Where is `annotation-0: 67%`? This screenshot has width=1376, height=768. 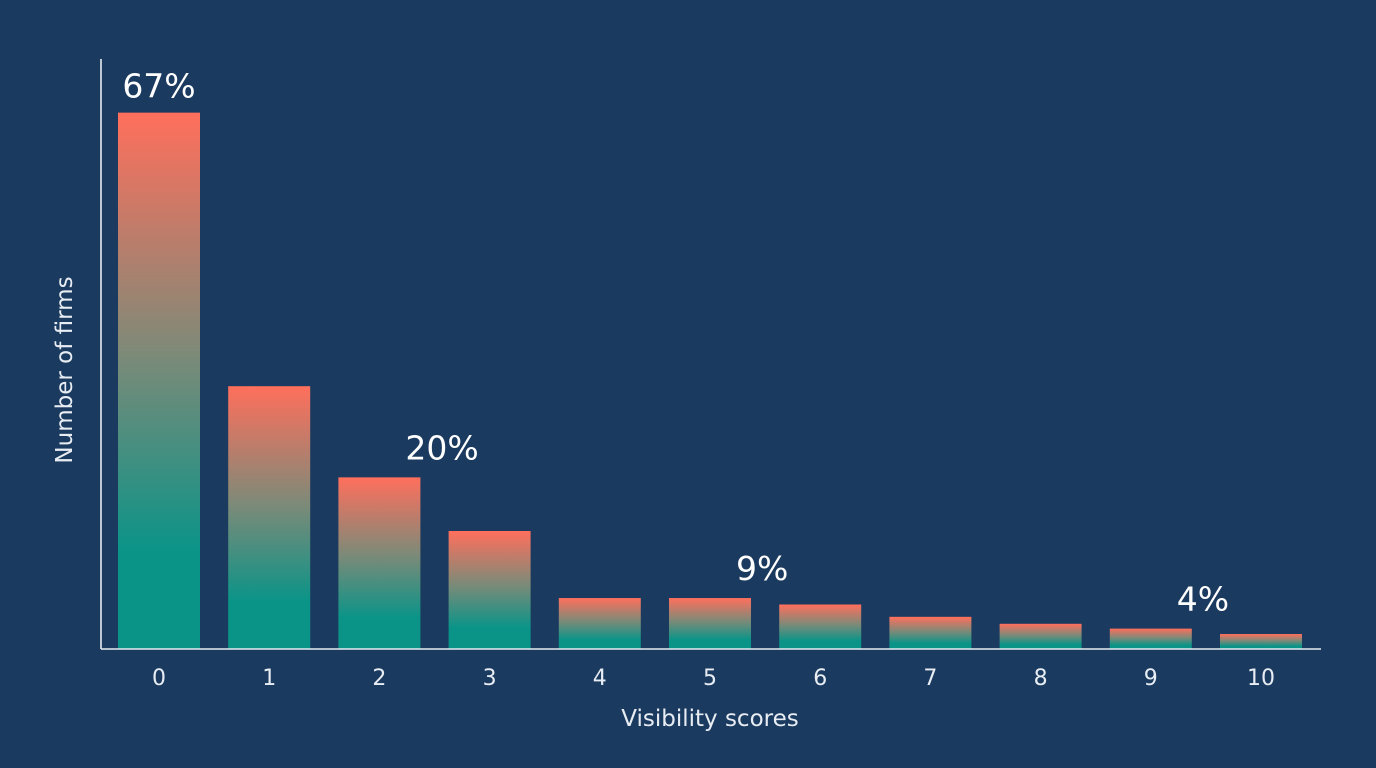
annotation-0: 67% is located at coordinates (158, 86).